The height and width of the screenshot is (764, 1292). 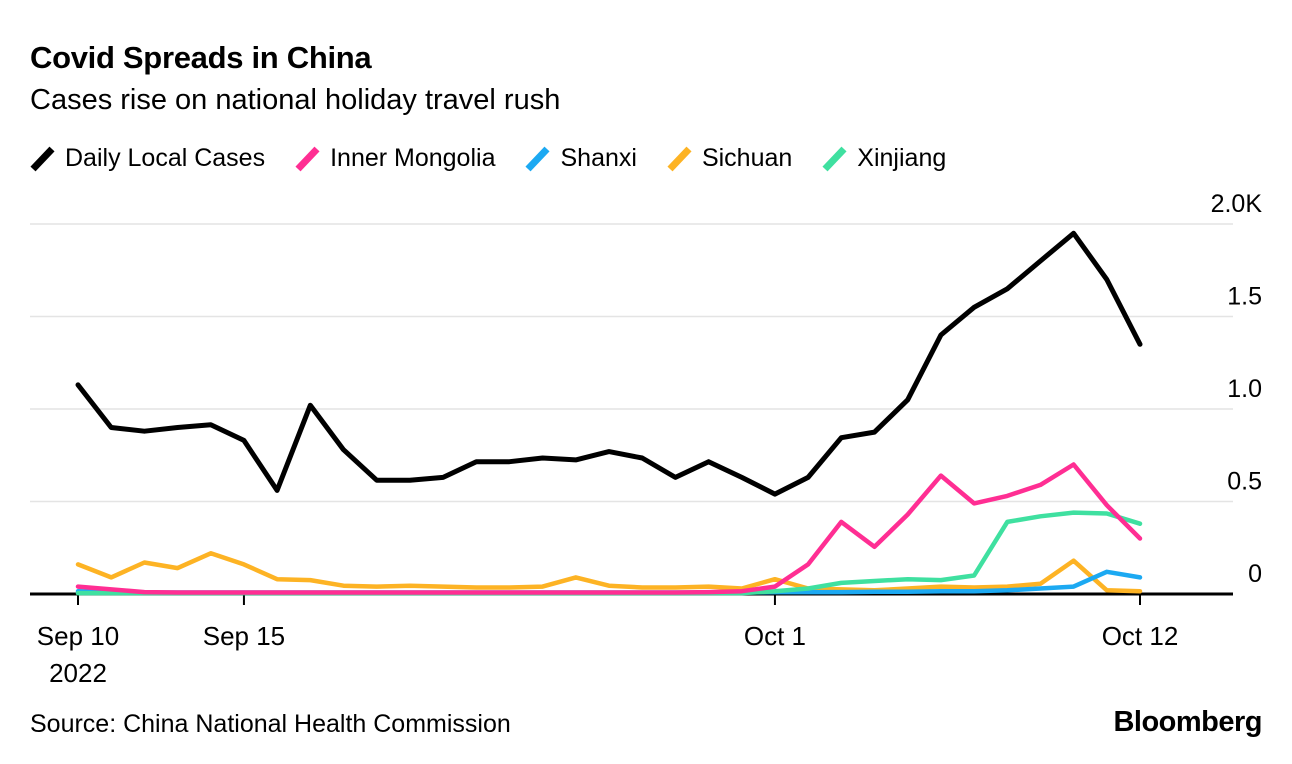 I want to click on legend-label: Daily Local Cases, so click(x=165, y=158).